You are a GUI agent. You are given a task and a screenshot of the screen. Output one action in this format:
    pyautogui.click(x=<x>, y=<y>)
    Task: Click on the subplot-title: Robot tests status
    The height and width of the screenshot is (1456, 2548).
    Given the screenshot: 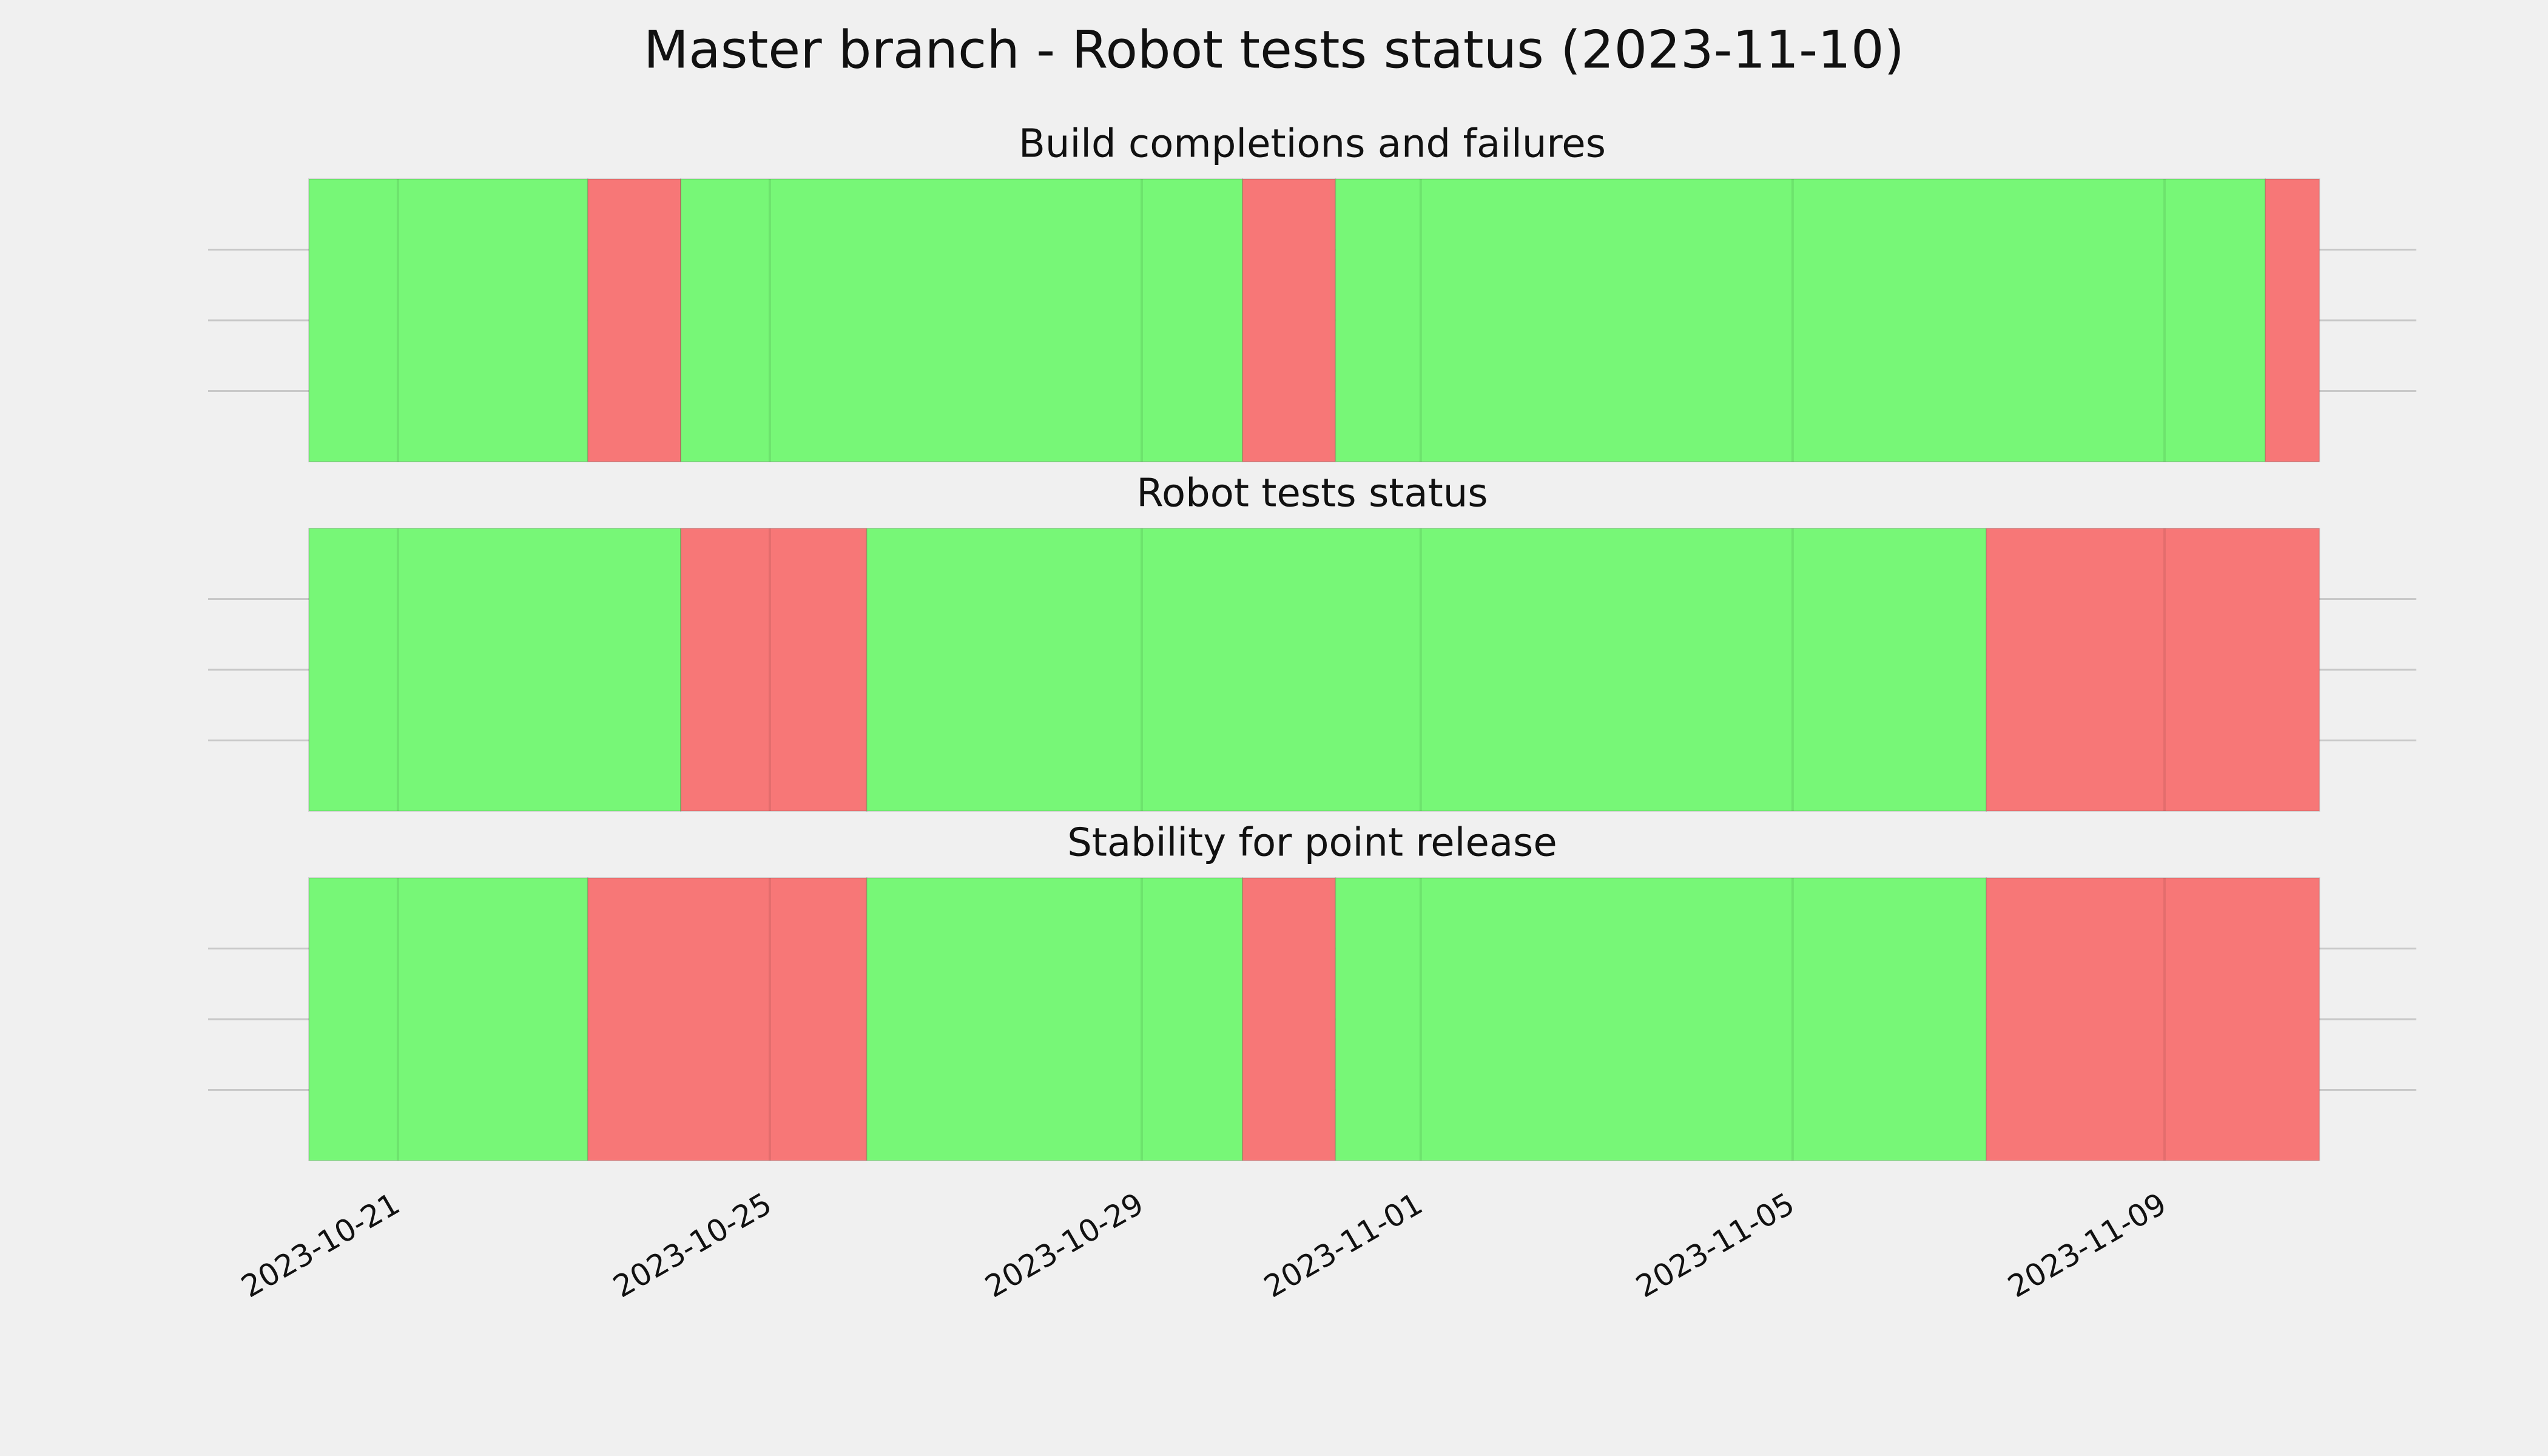 What is the action you would take?
    pyautogui.click(x=1312, y=493)
    